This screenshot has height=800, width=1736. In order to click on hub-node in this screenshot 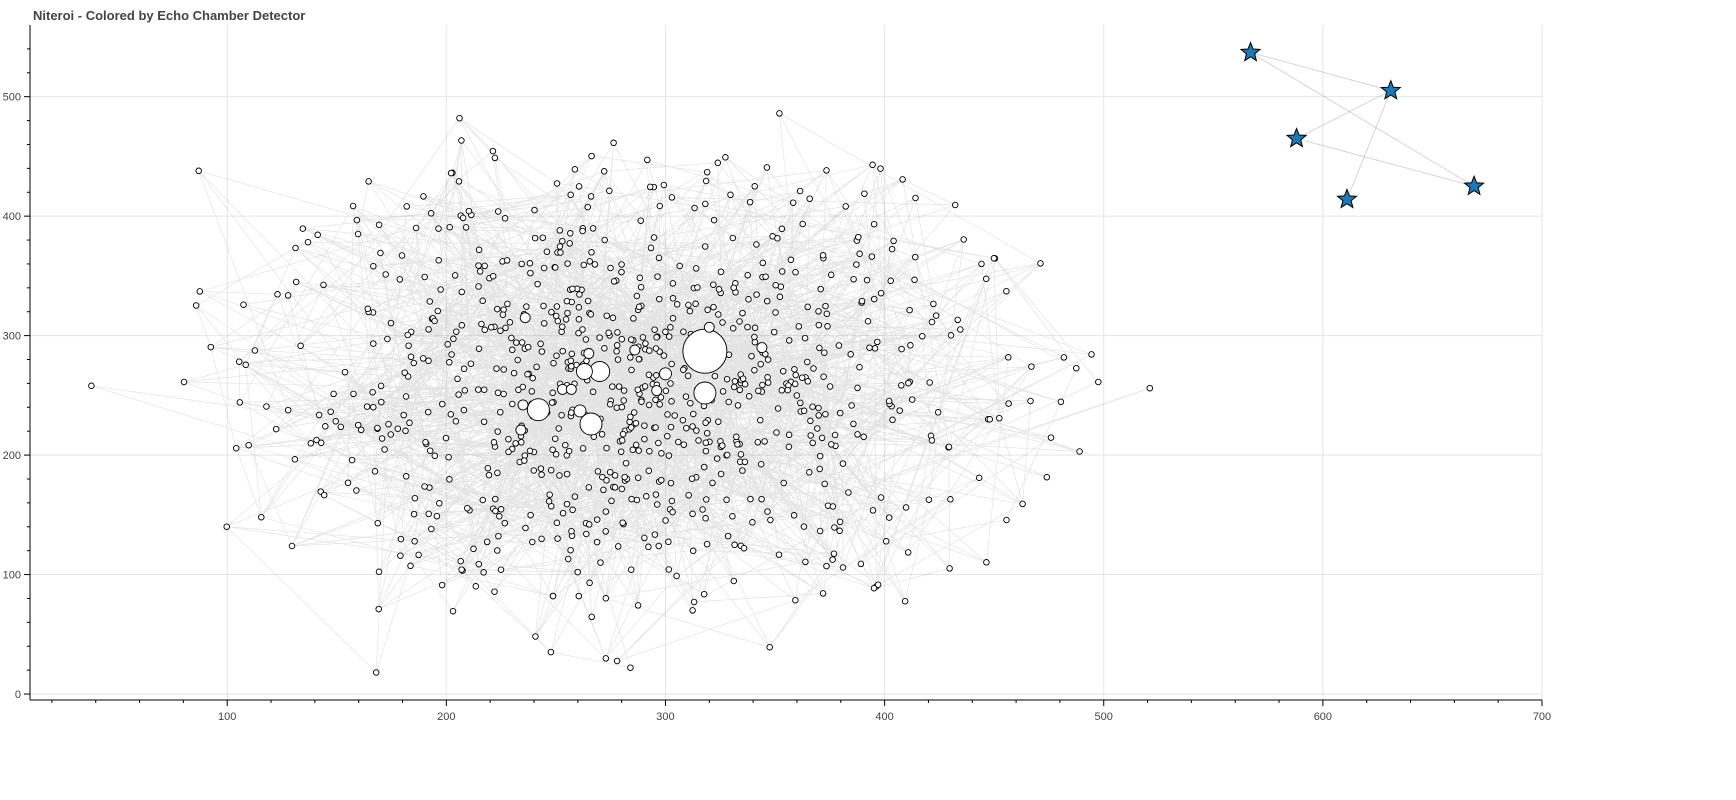, I will do `click(525, 318)`.